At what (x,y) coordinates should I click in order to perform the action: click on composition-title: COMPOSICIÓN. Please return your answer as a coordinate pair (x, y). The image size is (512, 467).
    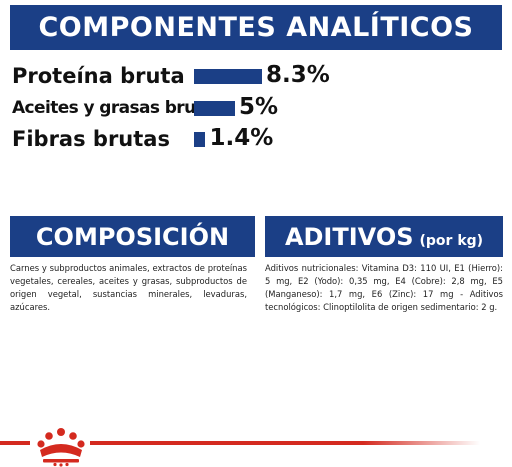
    Looking at the image, I should click on (132, 236).